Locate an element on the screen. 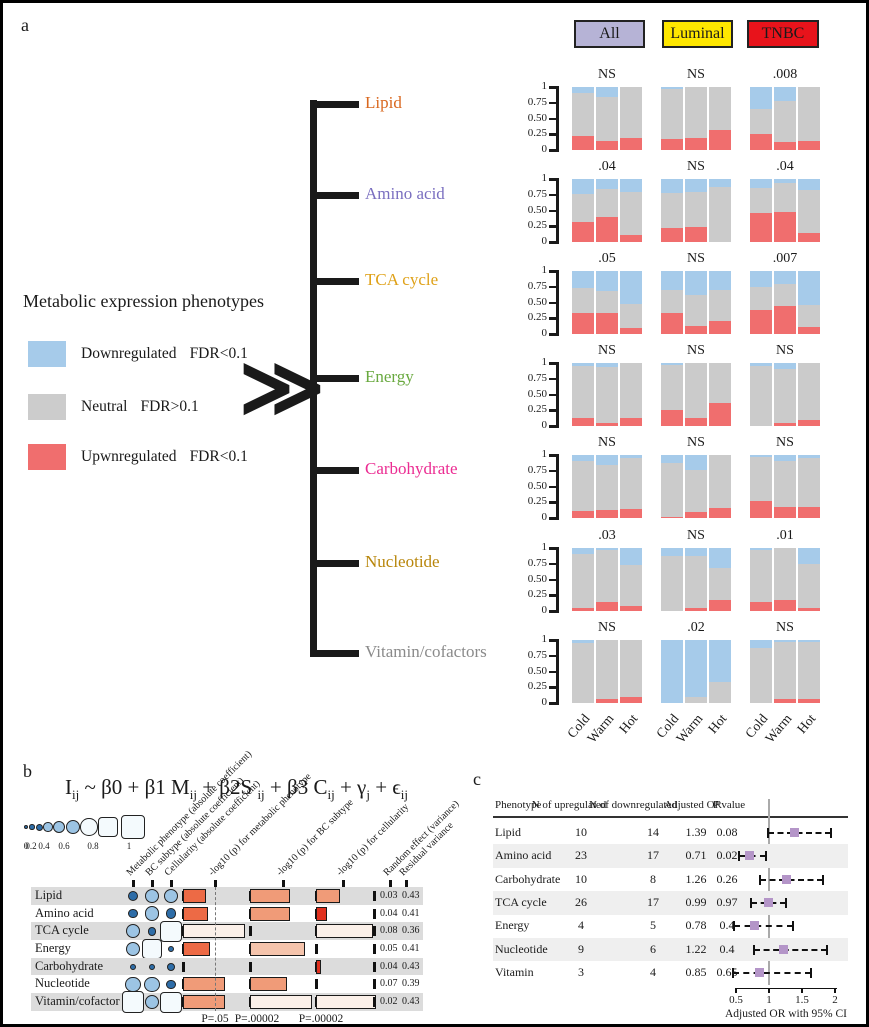  cell-value: 0.4 is located at coordinates (727, 948).